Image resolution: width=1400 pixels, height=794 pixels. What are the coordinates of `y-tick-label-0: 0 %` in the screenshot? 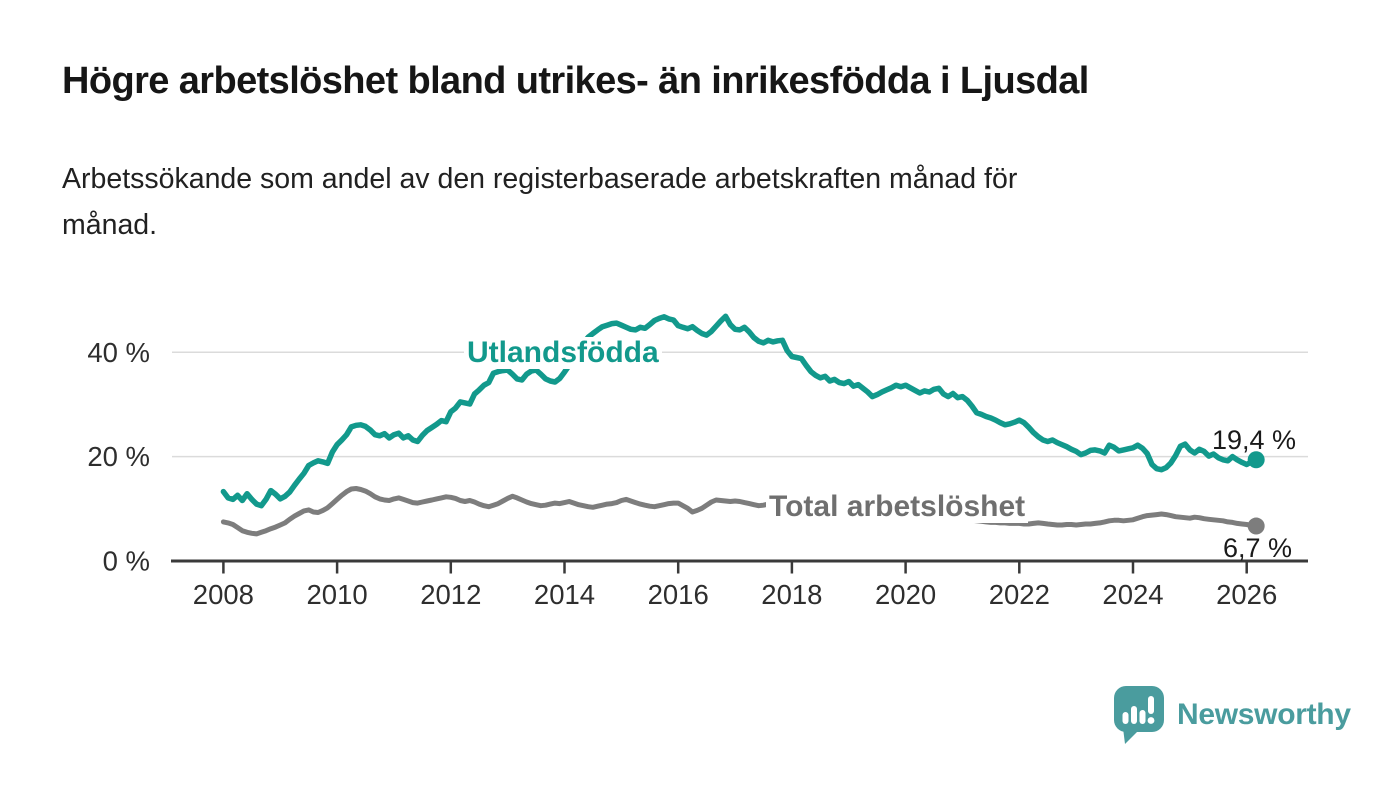 It's located at (126, 561).